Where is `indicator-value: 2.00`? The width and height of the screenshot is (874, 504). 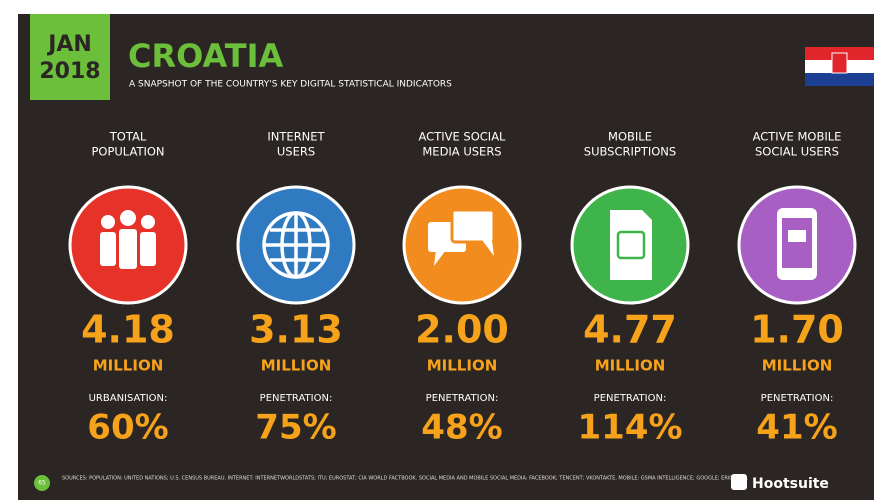
indicator-value: 2.00 is located at coordinates (462, 330).